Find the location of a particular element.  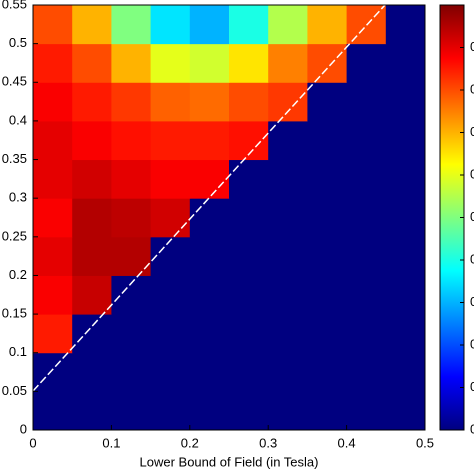

y-tick-label: 0.25 is located at coordinates (14, 235).